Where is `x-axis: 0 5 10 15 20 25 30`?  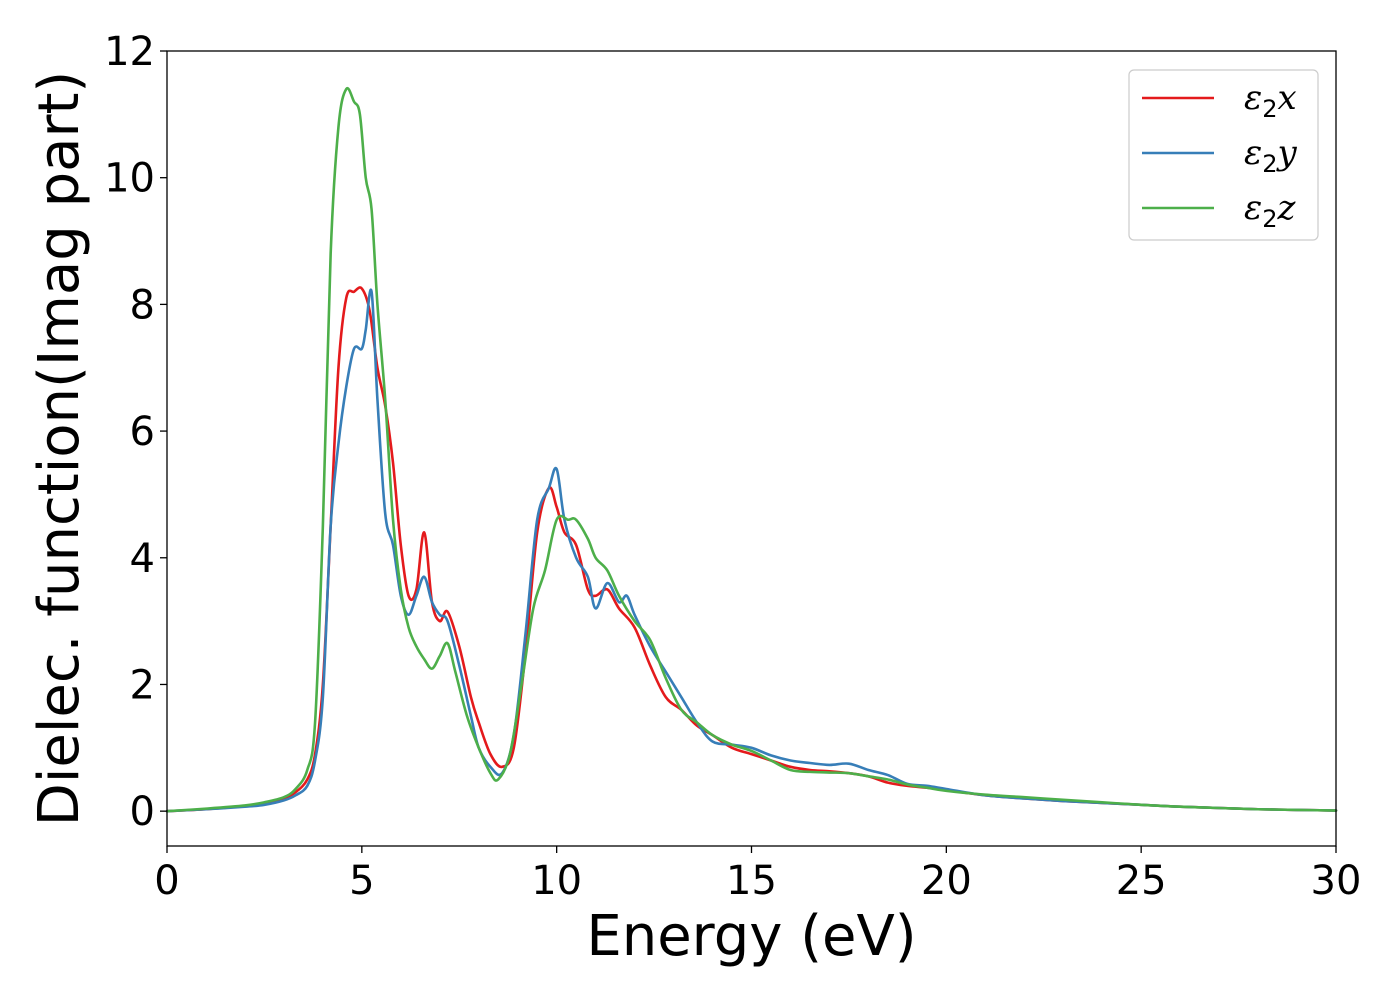
x-axis: 0 5 10 15 20 25 30 is located at coordinates (757, 875).